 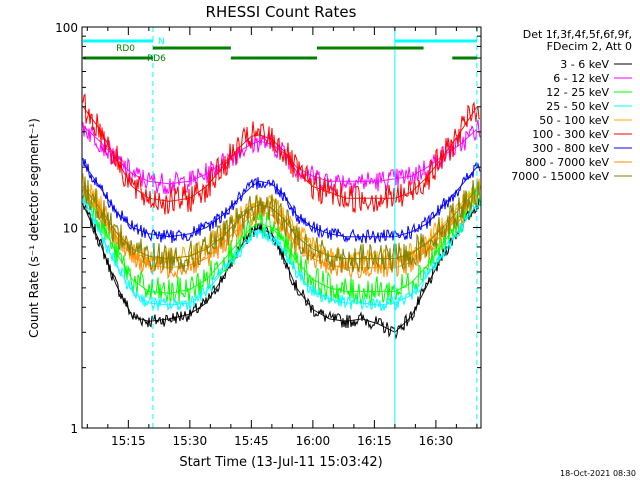 What do you see at coordinates (128, 441) in the screenshot?
I see `x-tick-label-15-15: 15:15` at bounding box center [128, 441].